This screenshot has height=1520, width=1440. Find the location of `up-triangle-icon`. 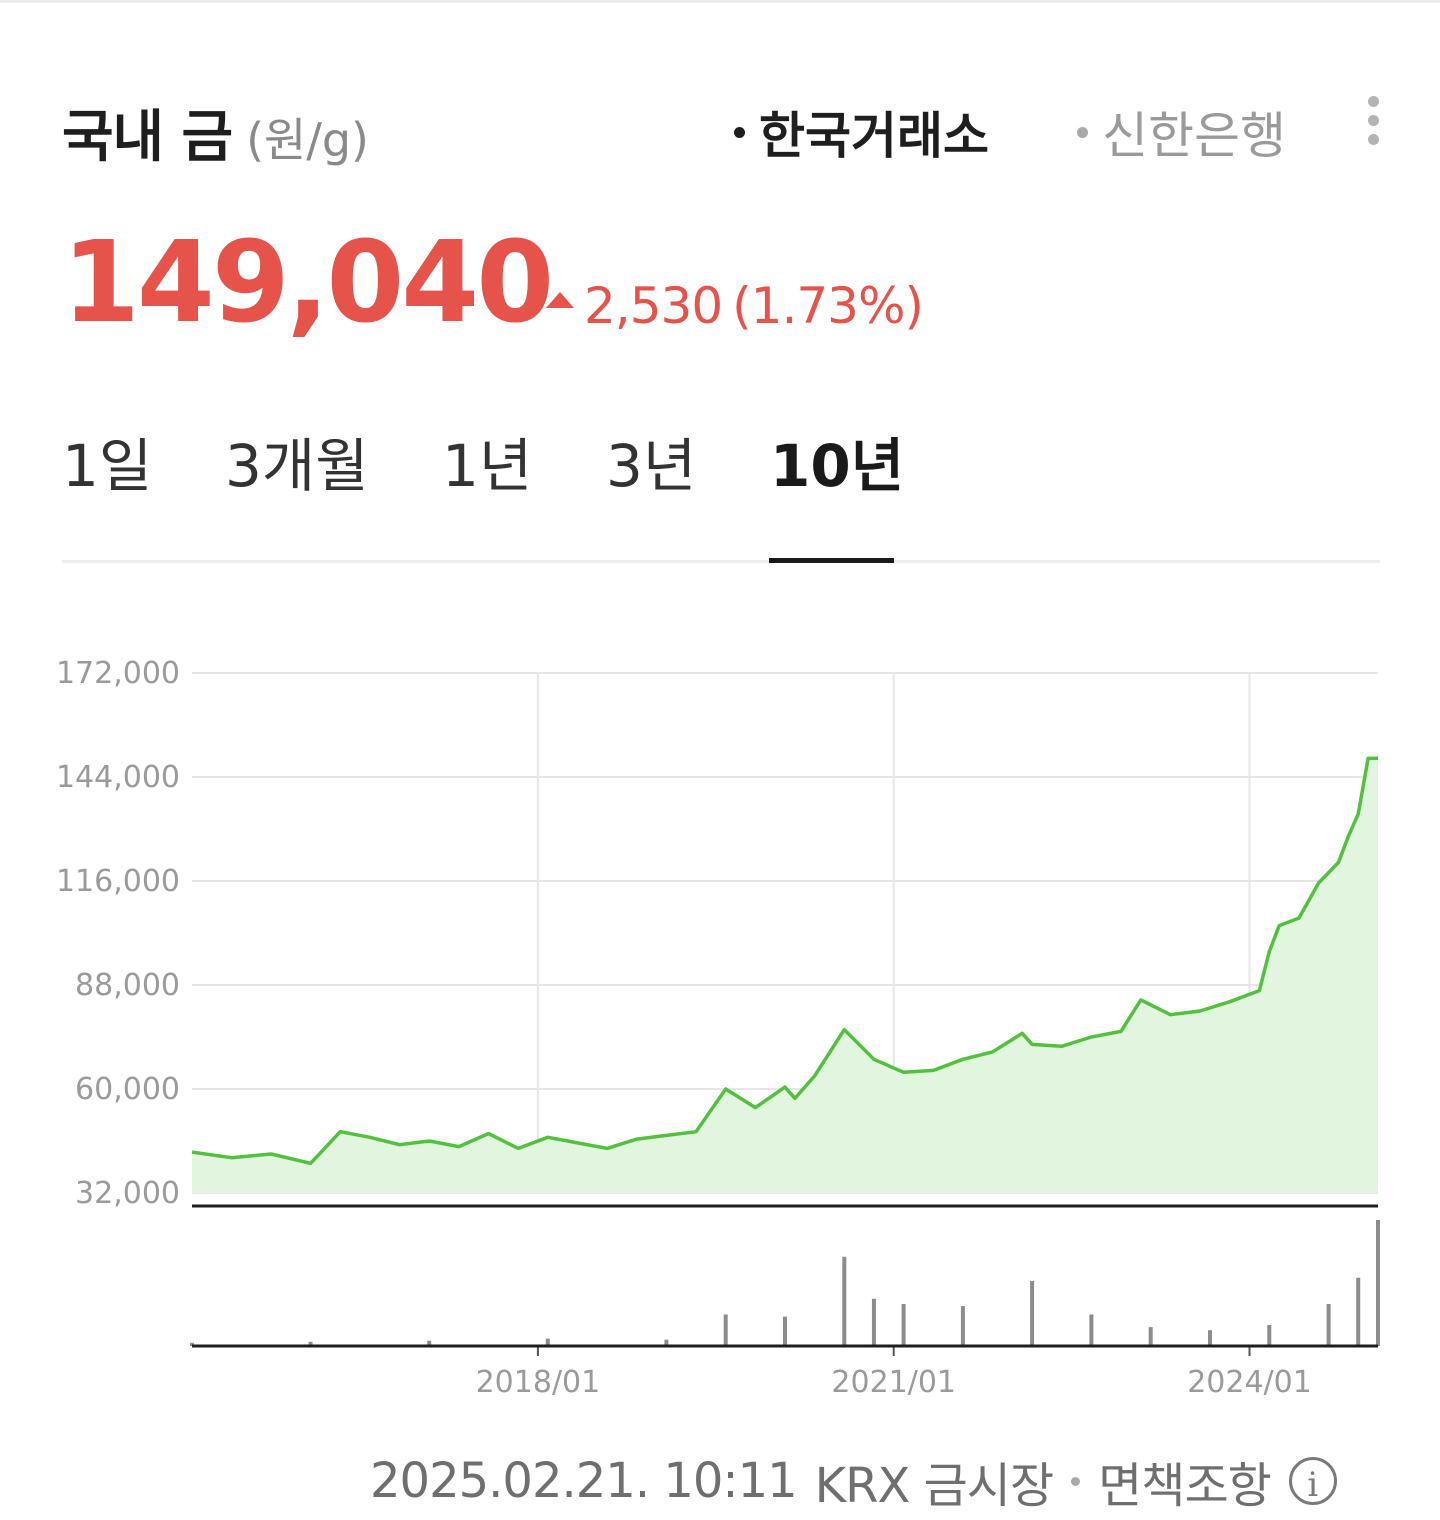

up-triangle-icon is located at coordinates (560, 300).